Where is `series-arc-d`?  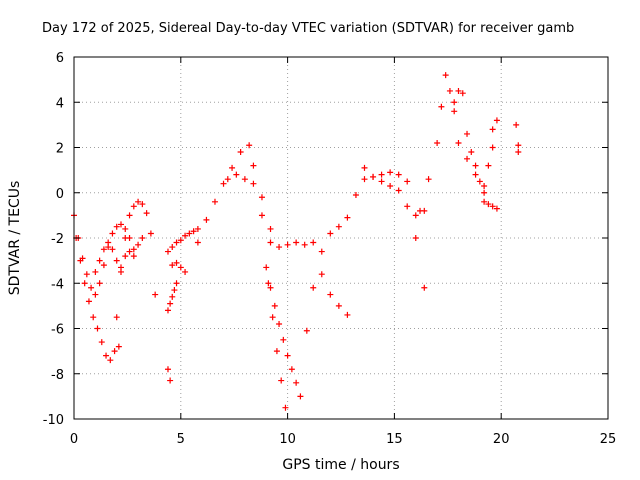 series-arc-d is located at coordinates (114, 257).